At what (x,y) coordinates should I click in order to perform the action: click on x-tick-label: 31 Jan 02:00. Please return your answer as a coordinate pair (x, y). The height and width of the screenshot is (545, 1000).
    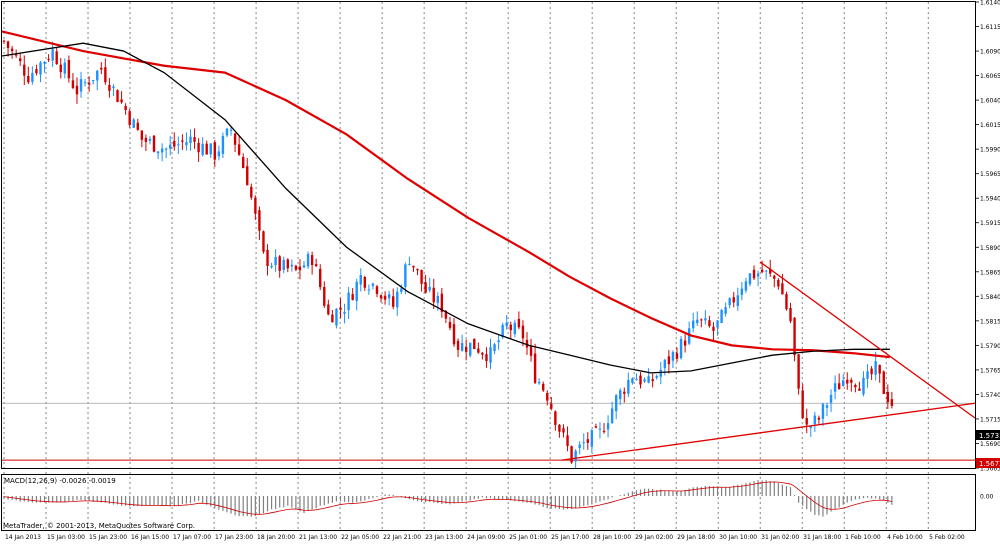
    Looking at the image, I should click on (780, 537).